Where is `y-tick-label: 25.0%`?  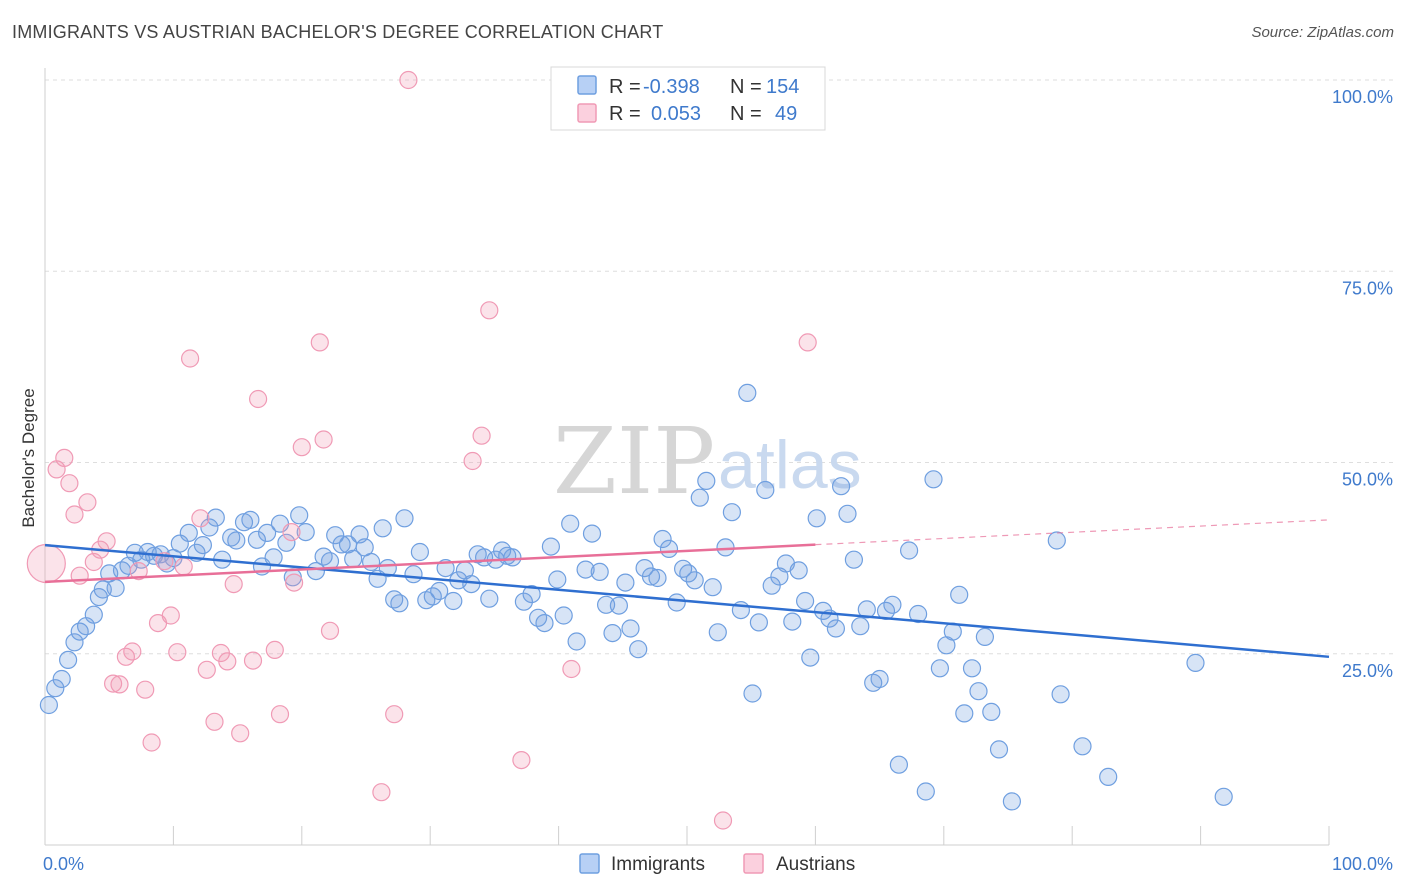 y-tick-label: 25.0% is located at coordinates (1367, 671).